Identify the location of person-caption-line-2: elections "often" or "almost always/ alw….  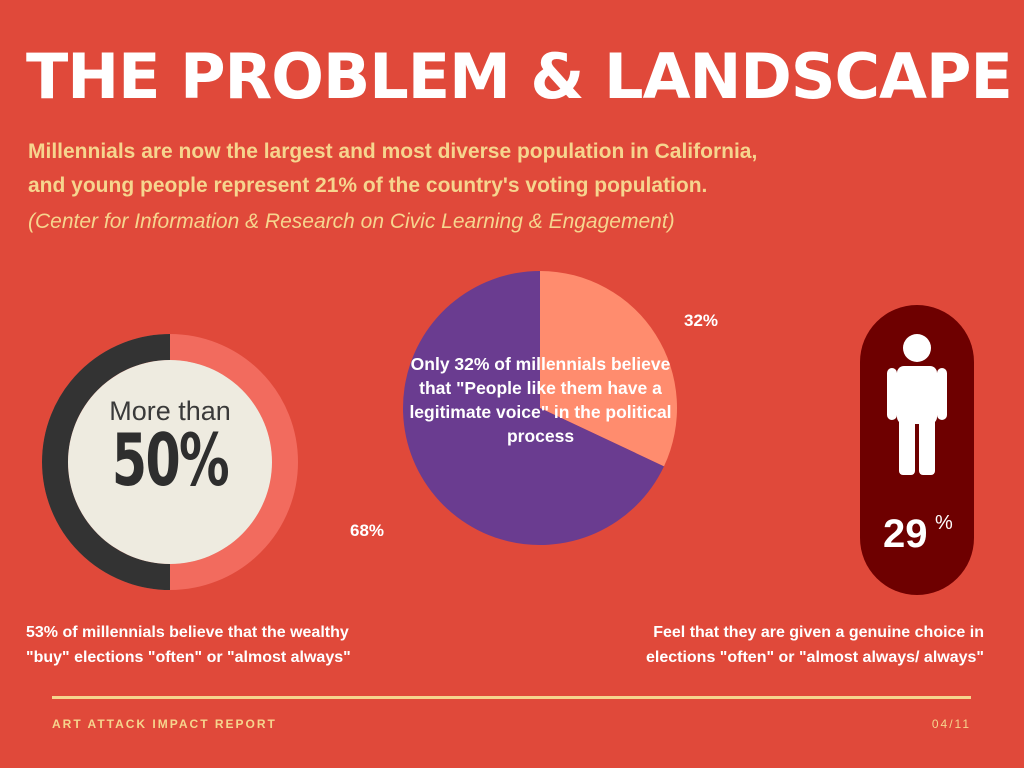
(814, 657).